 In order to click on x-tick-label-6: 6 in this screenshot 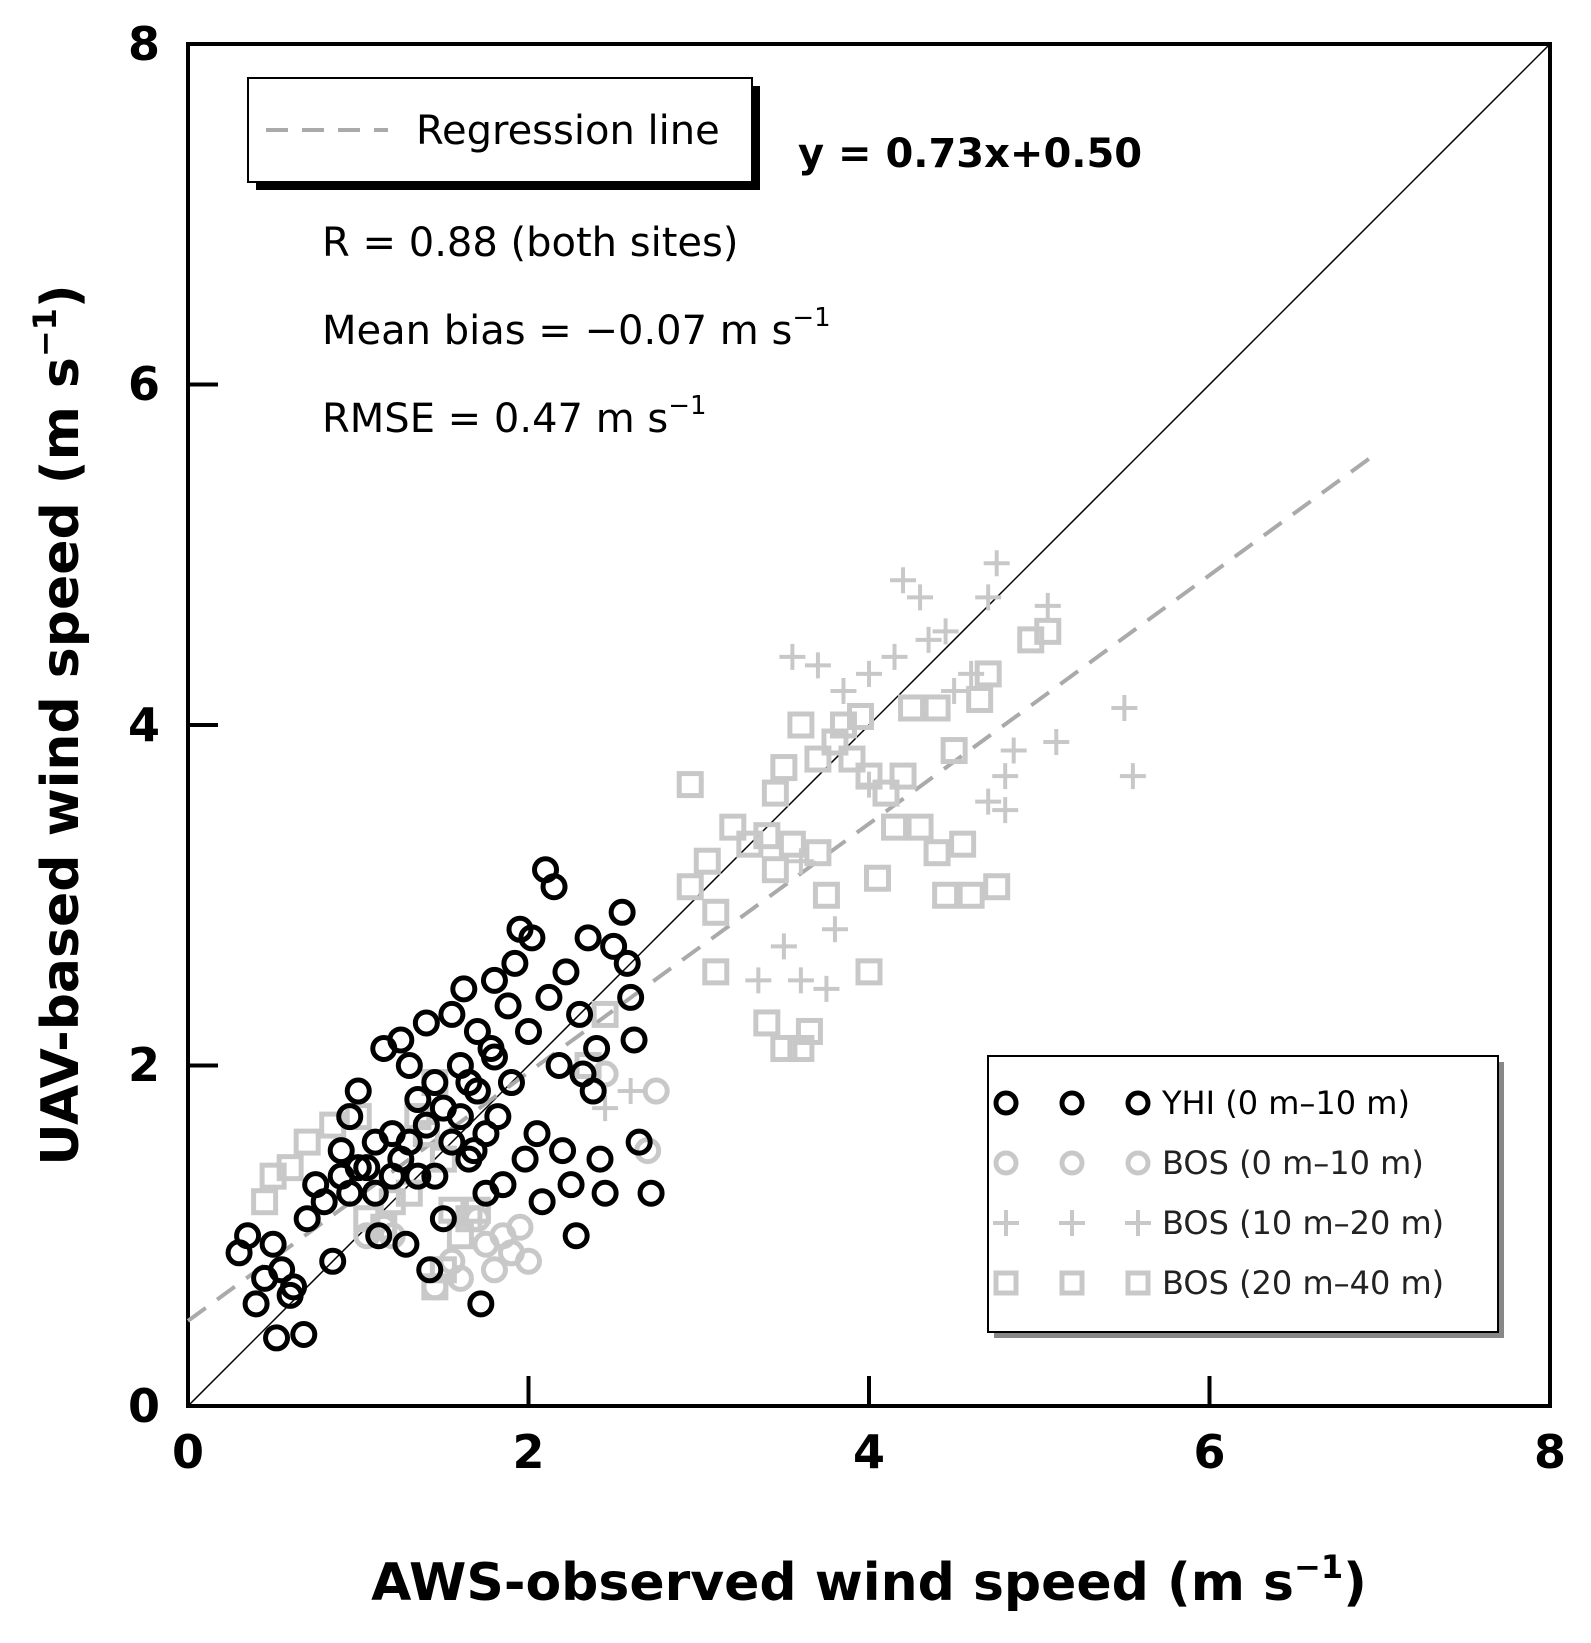, I will do `click(1209, 1452)`.